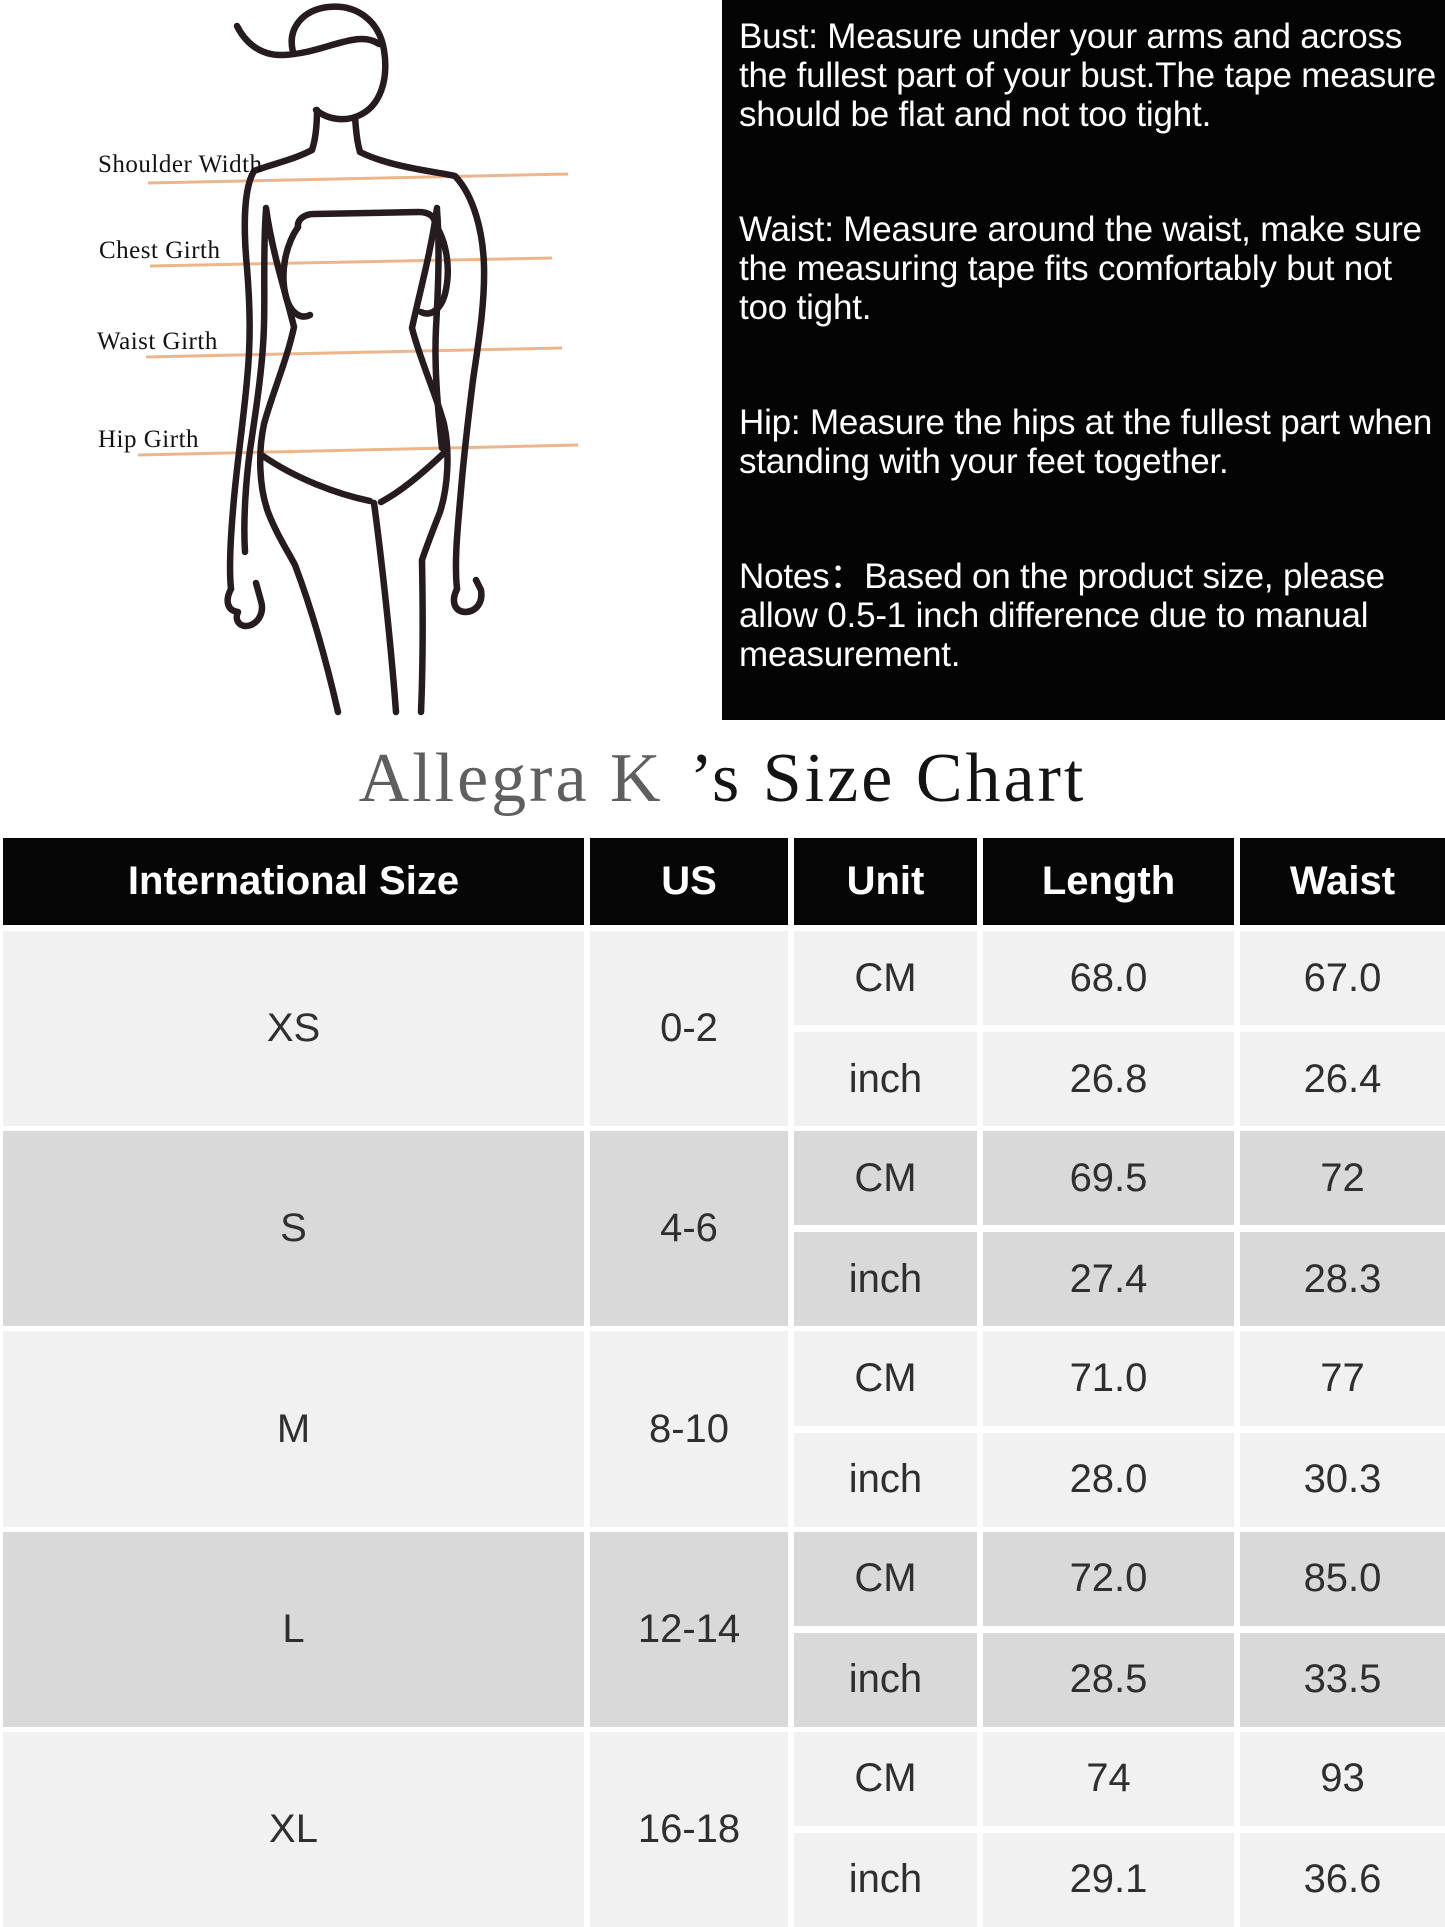  What do you see at coordinates (1108, 1279) in the screenshot?
I see `length-inch-cell: 27.4` at bounding box center [1108, 1279].